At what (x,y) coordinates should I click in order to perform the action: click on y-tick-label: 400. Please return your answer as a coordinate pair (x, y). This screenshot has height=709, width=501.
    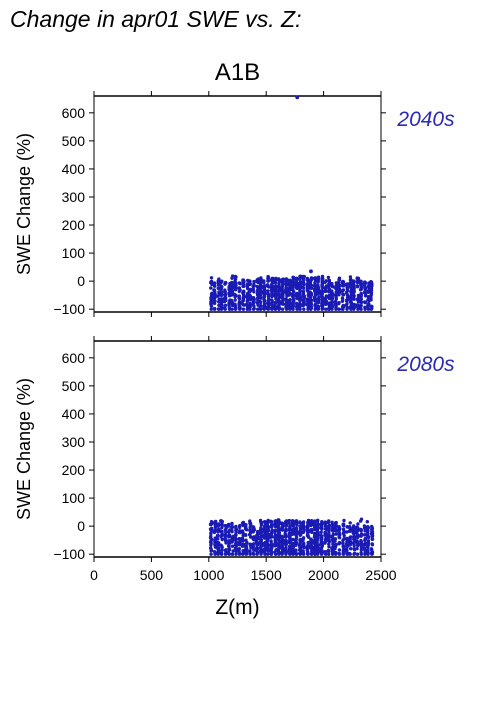
    Looking at the image, I should click on (74, 169).